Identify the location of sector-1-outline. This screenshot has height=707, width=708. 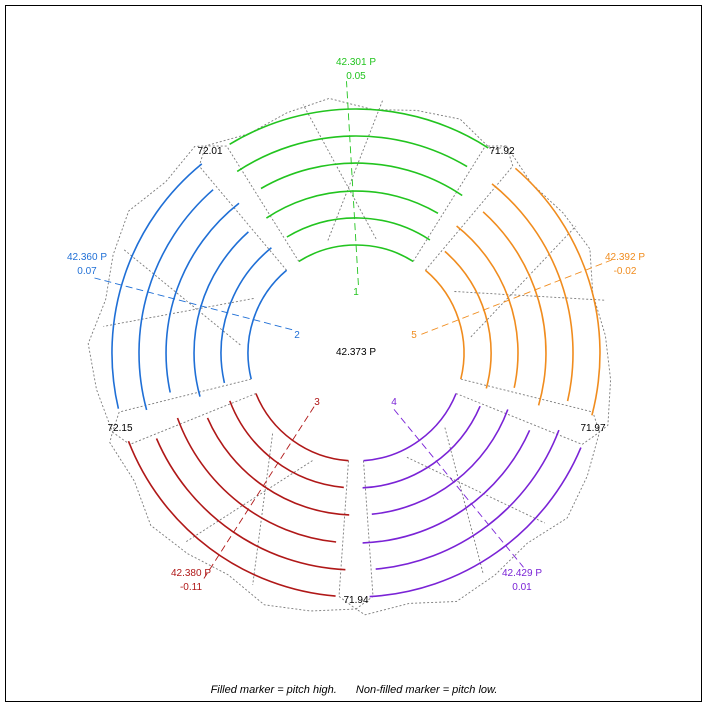
(356, 124).